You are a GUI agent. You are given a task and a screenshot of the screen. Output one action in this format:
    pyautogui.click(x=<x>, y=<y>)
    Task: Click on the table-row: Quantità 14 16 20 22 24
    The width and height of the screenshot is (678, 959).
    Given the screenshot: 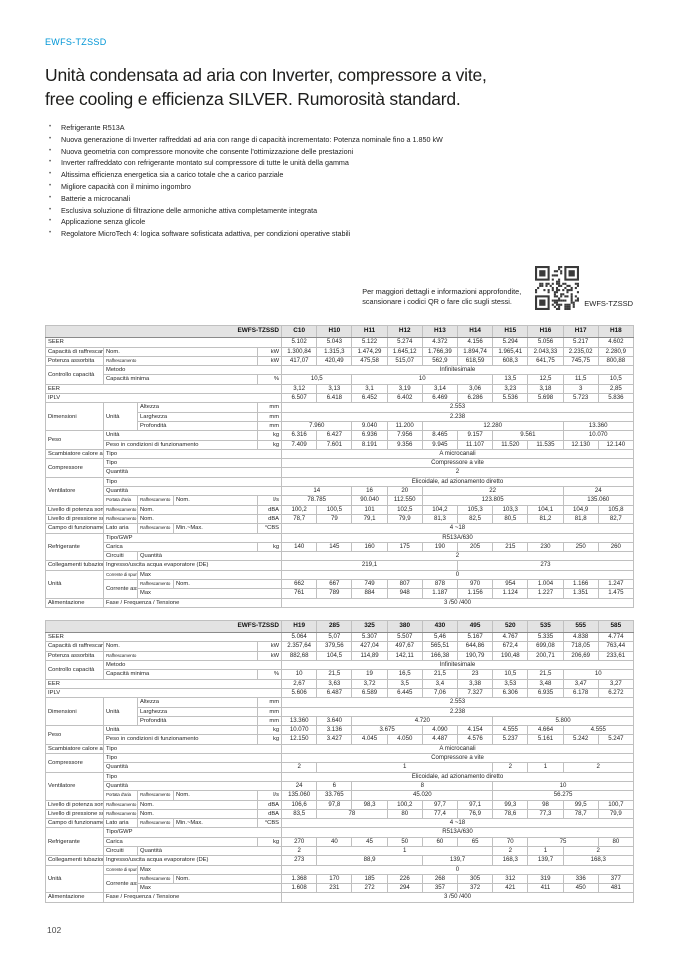 What is the action you would take?
    pyautogui.click(x=340, y=491)
    